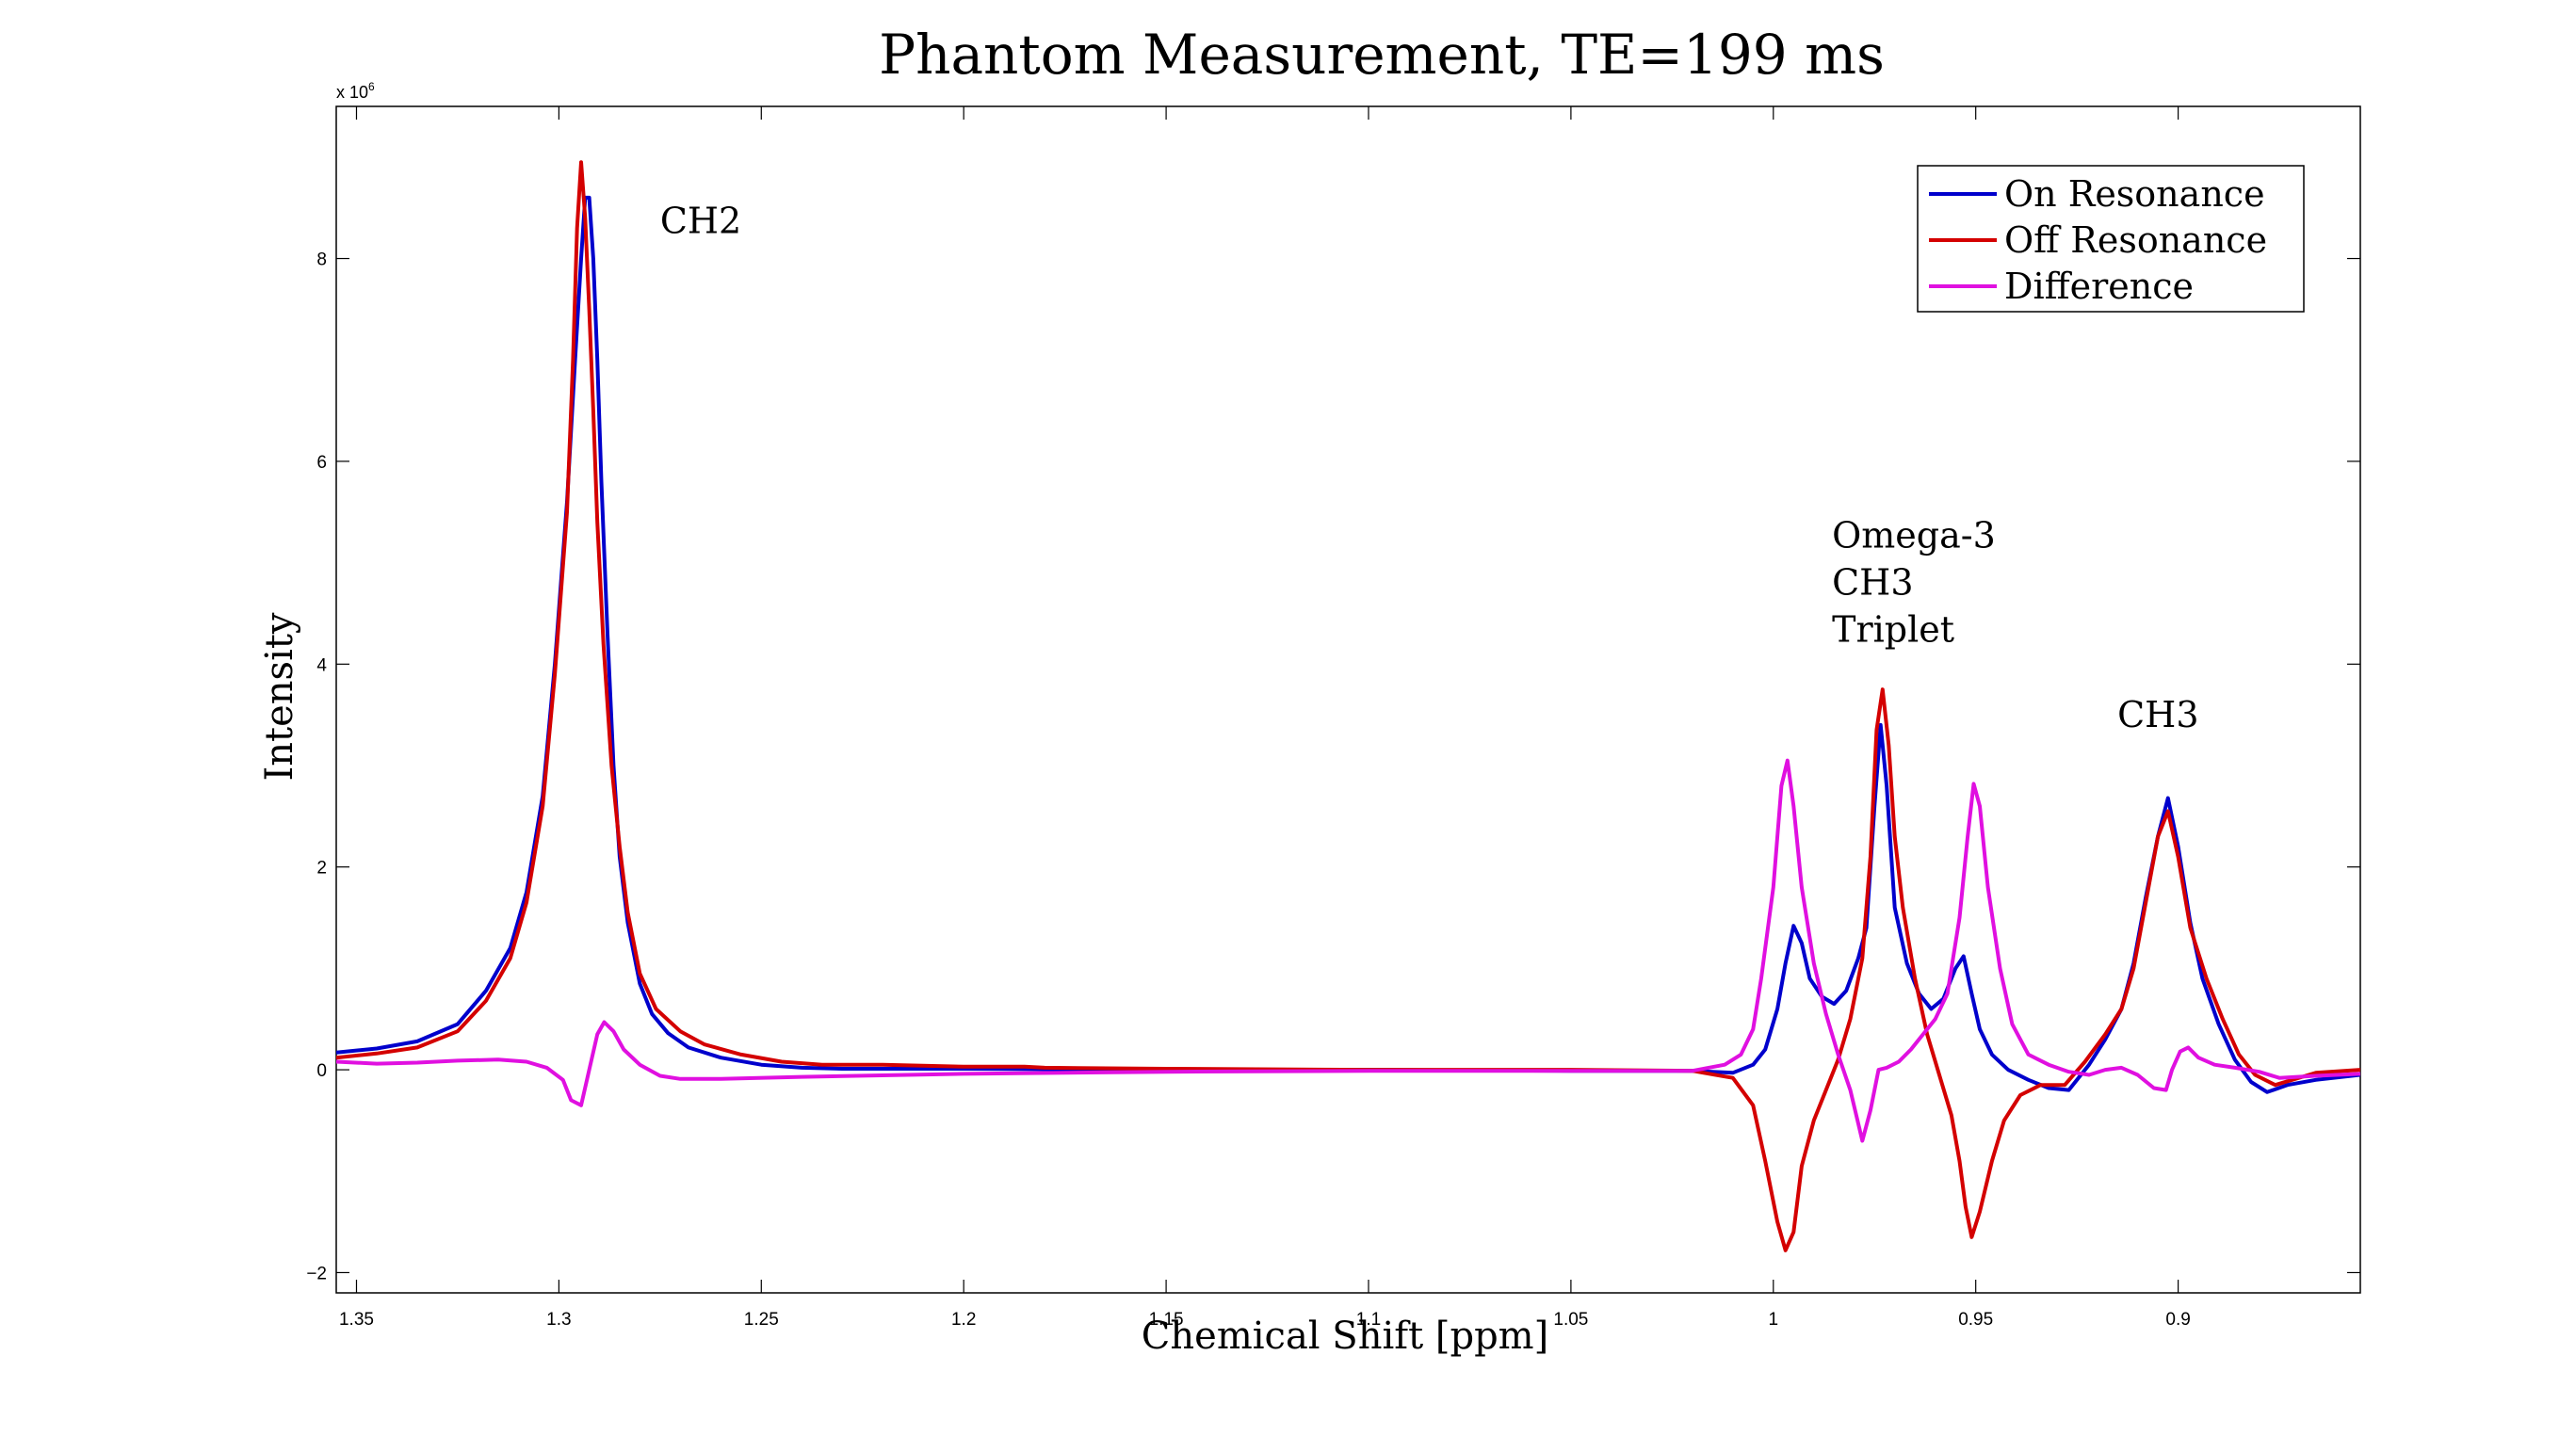  Describe the element at coordinates (700, 221) in the screenshot. I see `annotation-label: CH2` at that location.